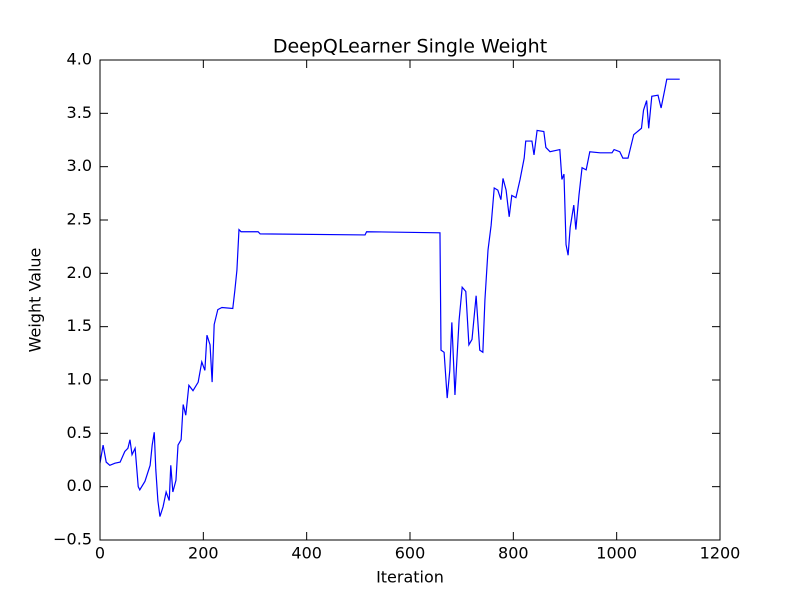  What do you see at coordinates (306, 553) in the screenshot?
I see `x-tick-label: 400` at bounding box center [306, 553].